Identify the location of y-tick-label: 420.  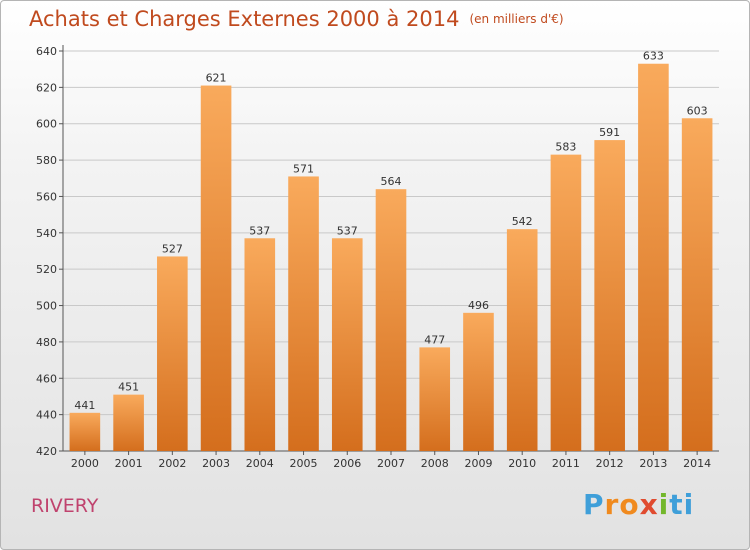
(46, 451).